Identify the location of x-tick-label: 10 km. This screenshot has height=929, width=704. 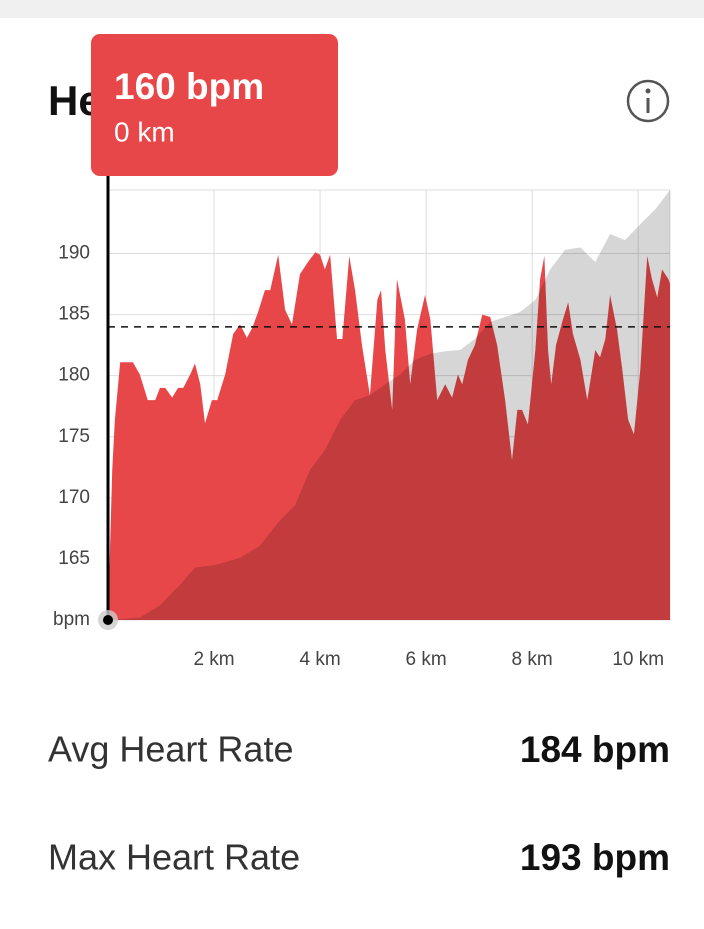
(638, 659).